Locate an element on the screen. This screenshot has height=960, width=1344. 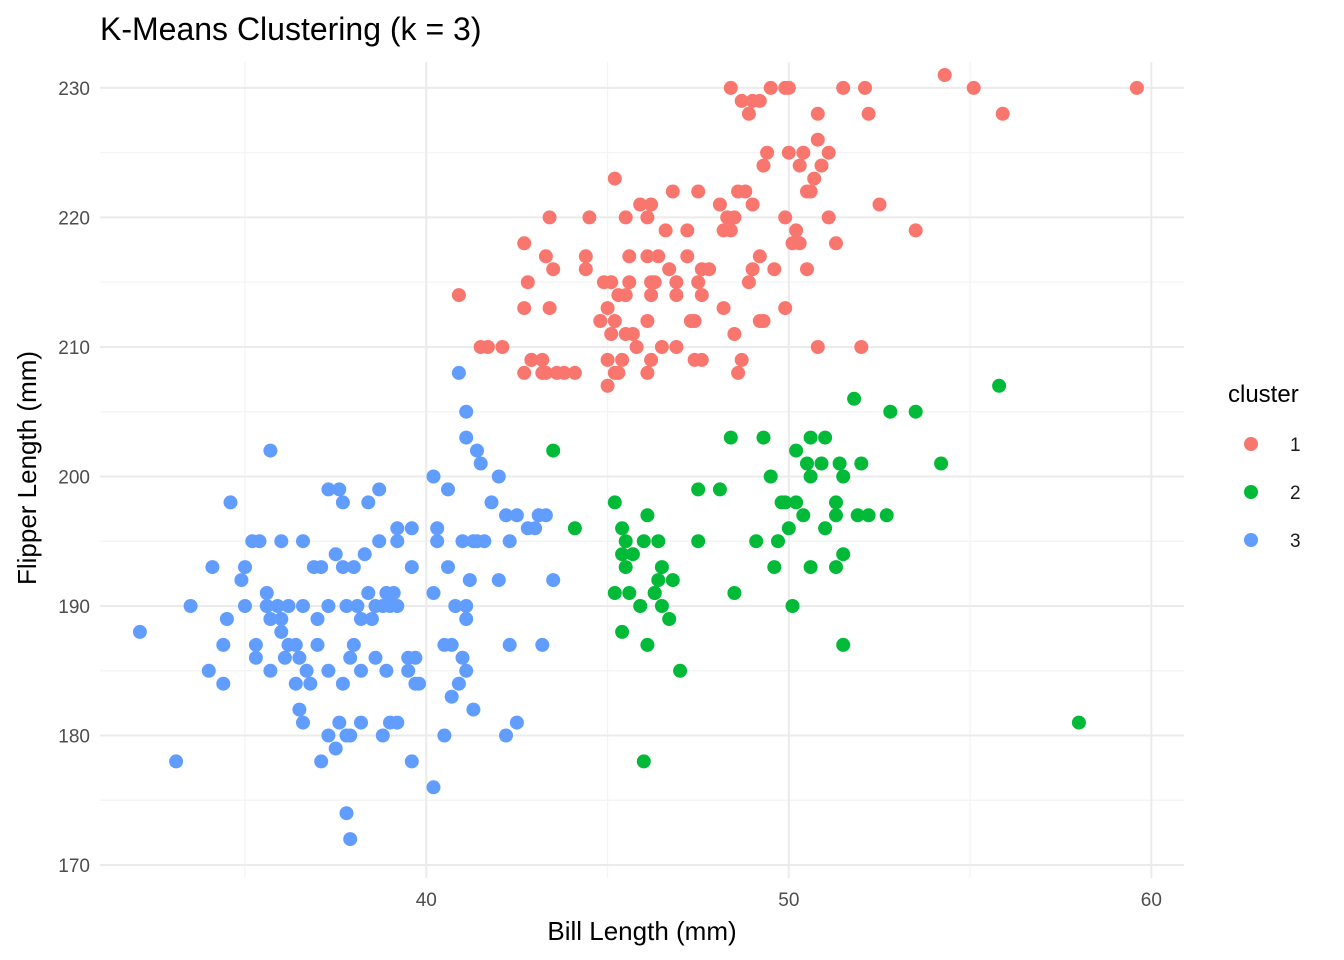
x-tick-label: 60 is located at coordinates (1151, 900).